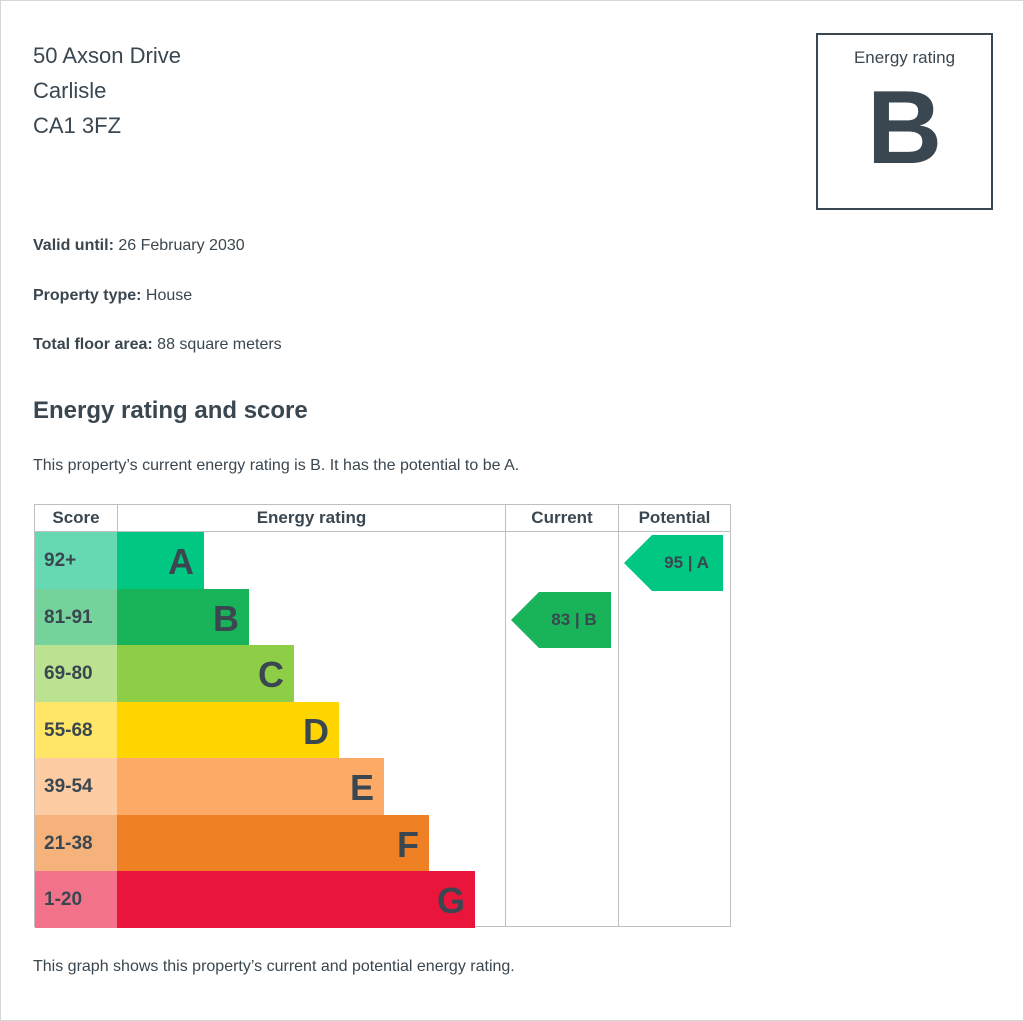 This screenshot has width=1024, height=1021. What do you see at coordinates (228, 730) in the screenshot?
I see `band-bar-d: D` at bounding box center [228, 730].